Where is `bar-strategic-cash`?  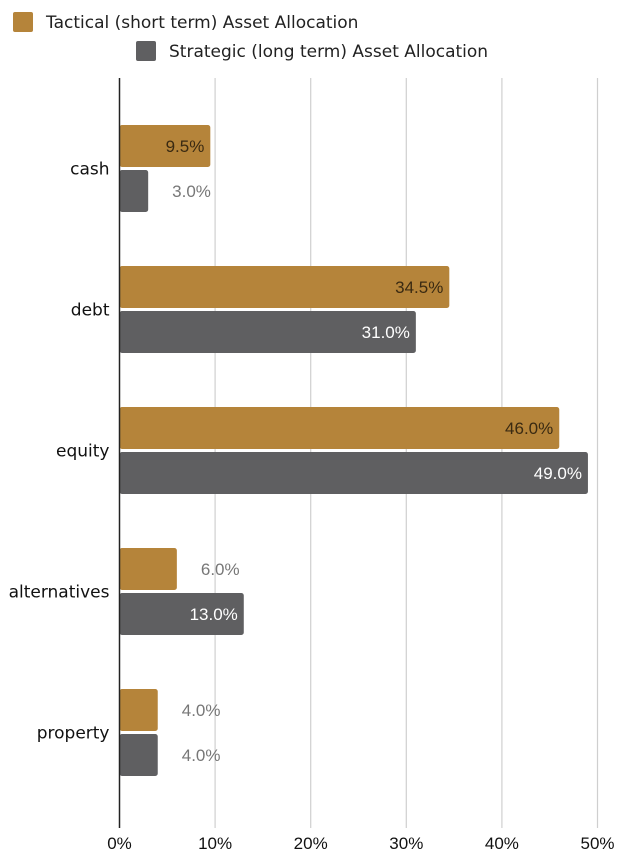
bar-strategic-cash is located at coordinates (134, 191).